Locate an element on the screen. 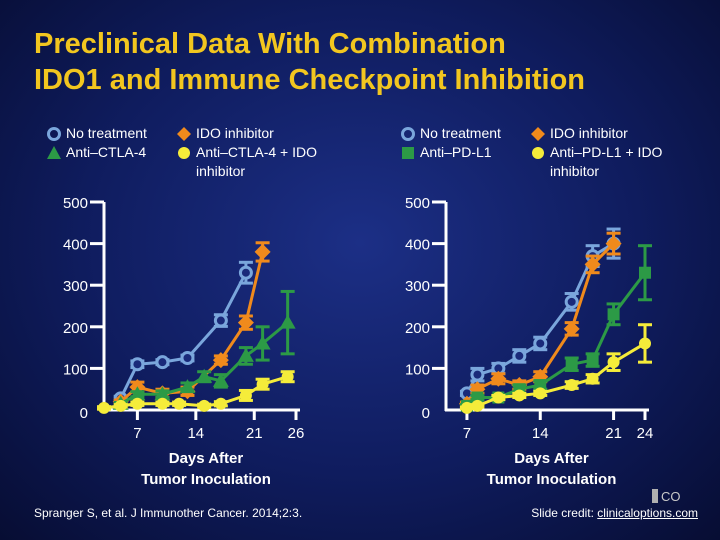 Image resolution: width=720 pixels, height=540 pixels. legend-label: Anti–PD-L1 is located at coordinates (456, 152).